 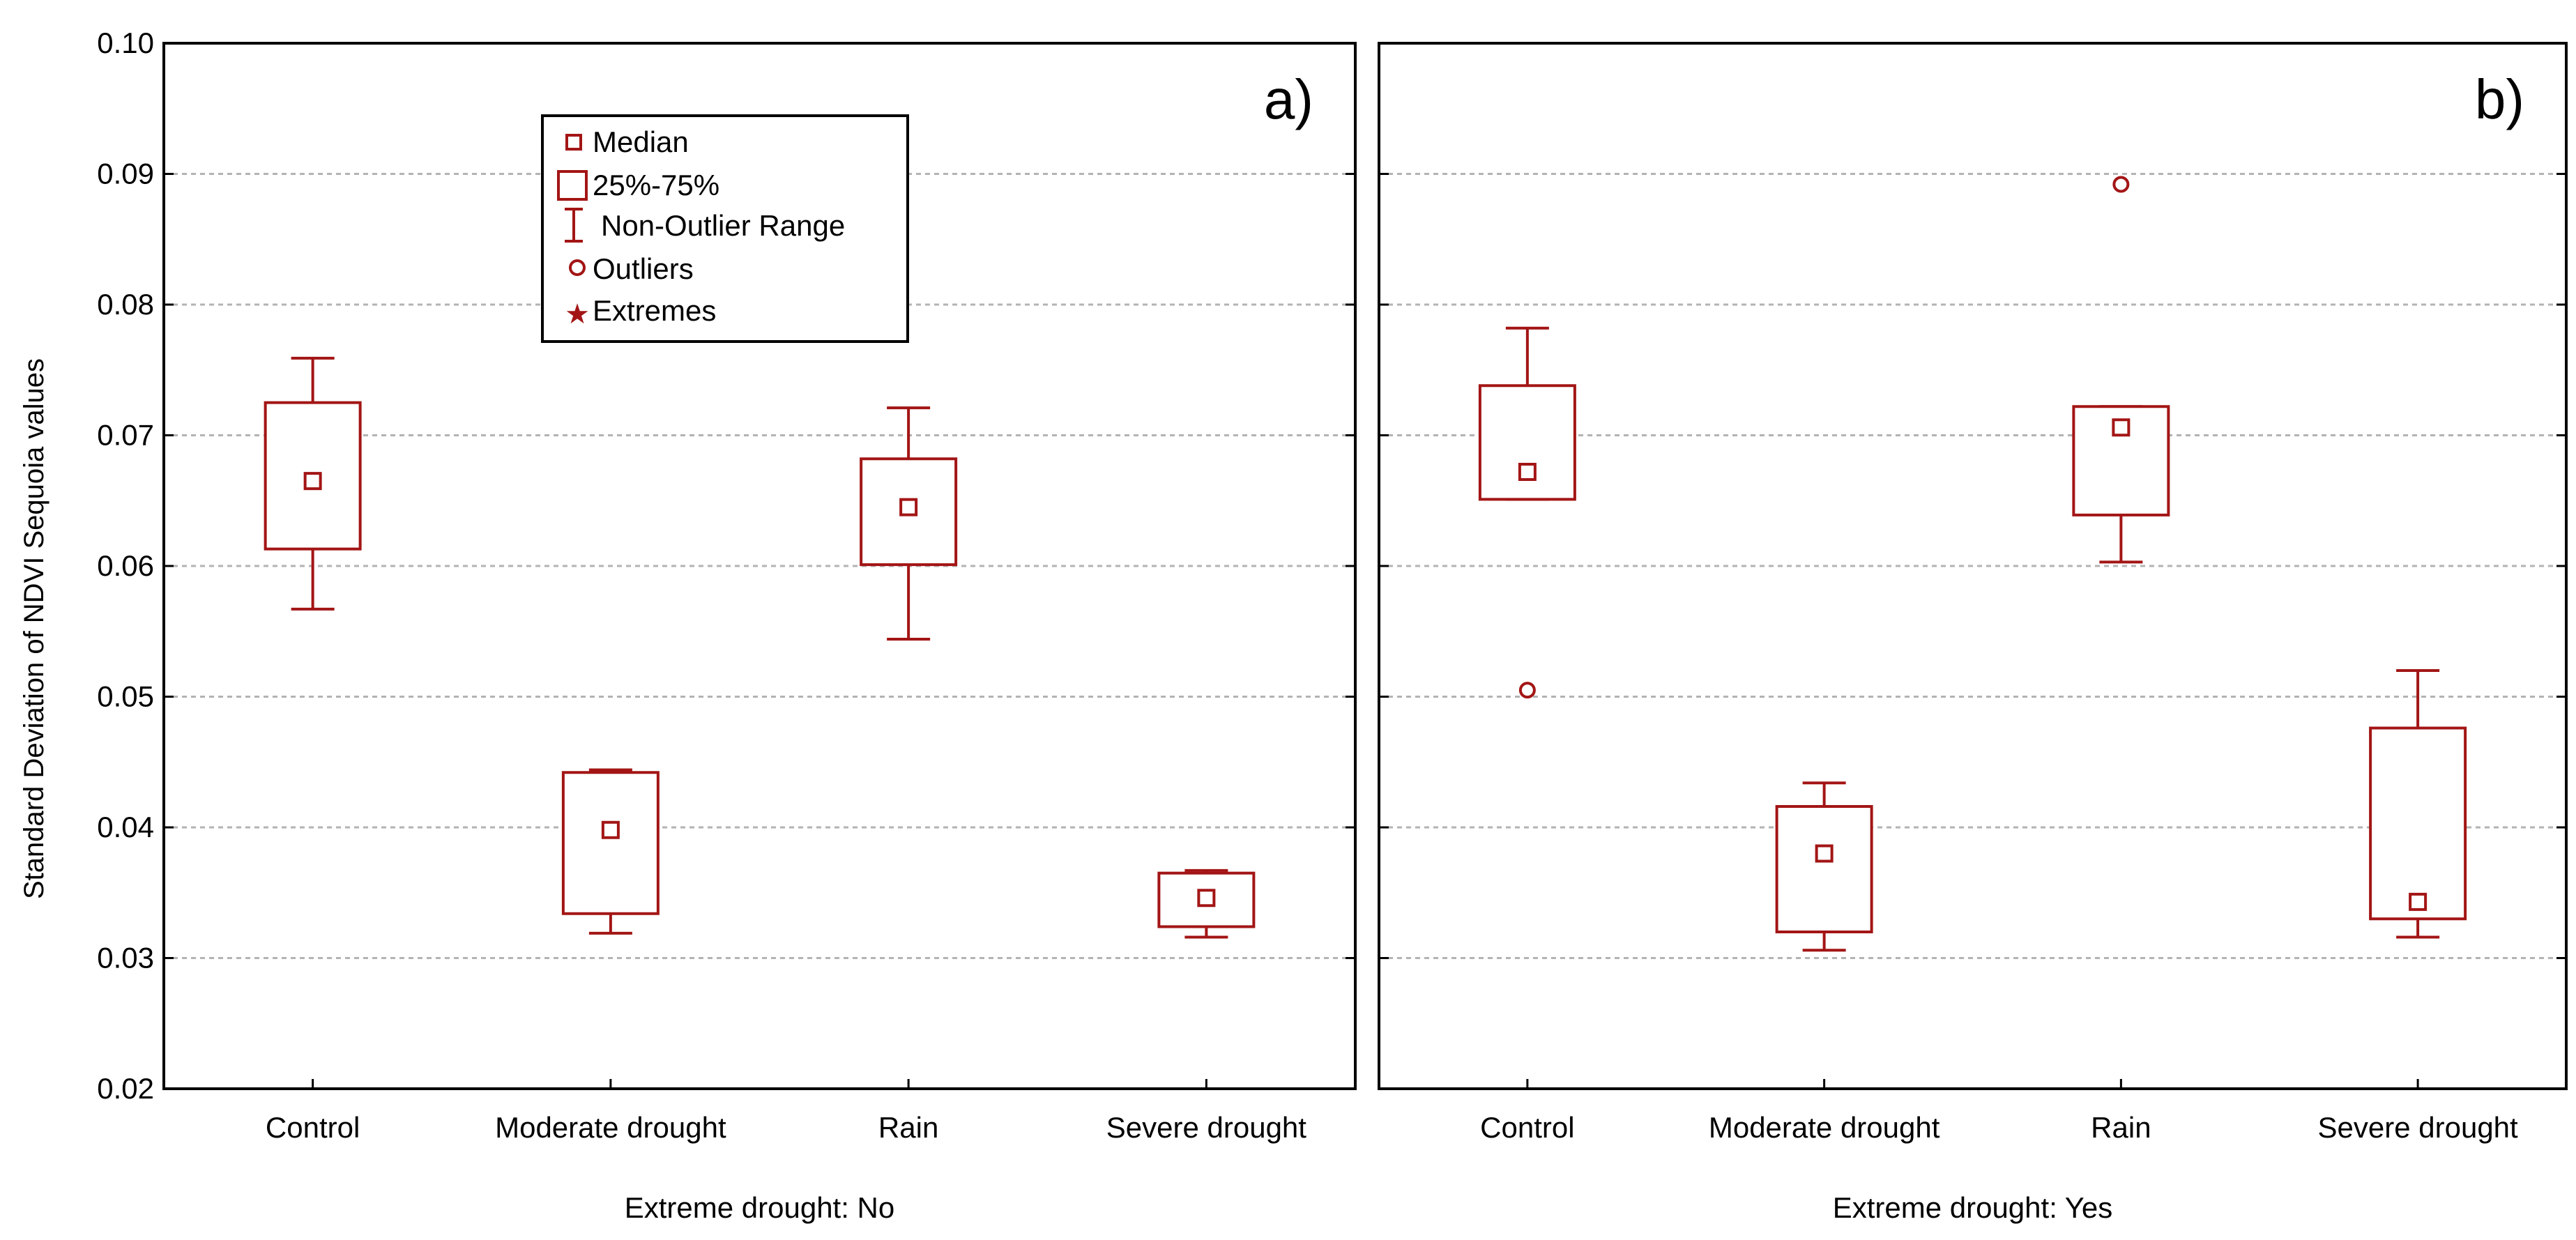 I want to click on panel-a-tag: a), so click(x=1288, y=99).